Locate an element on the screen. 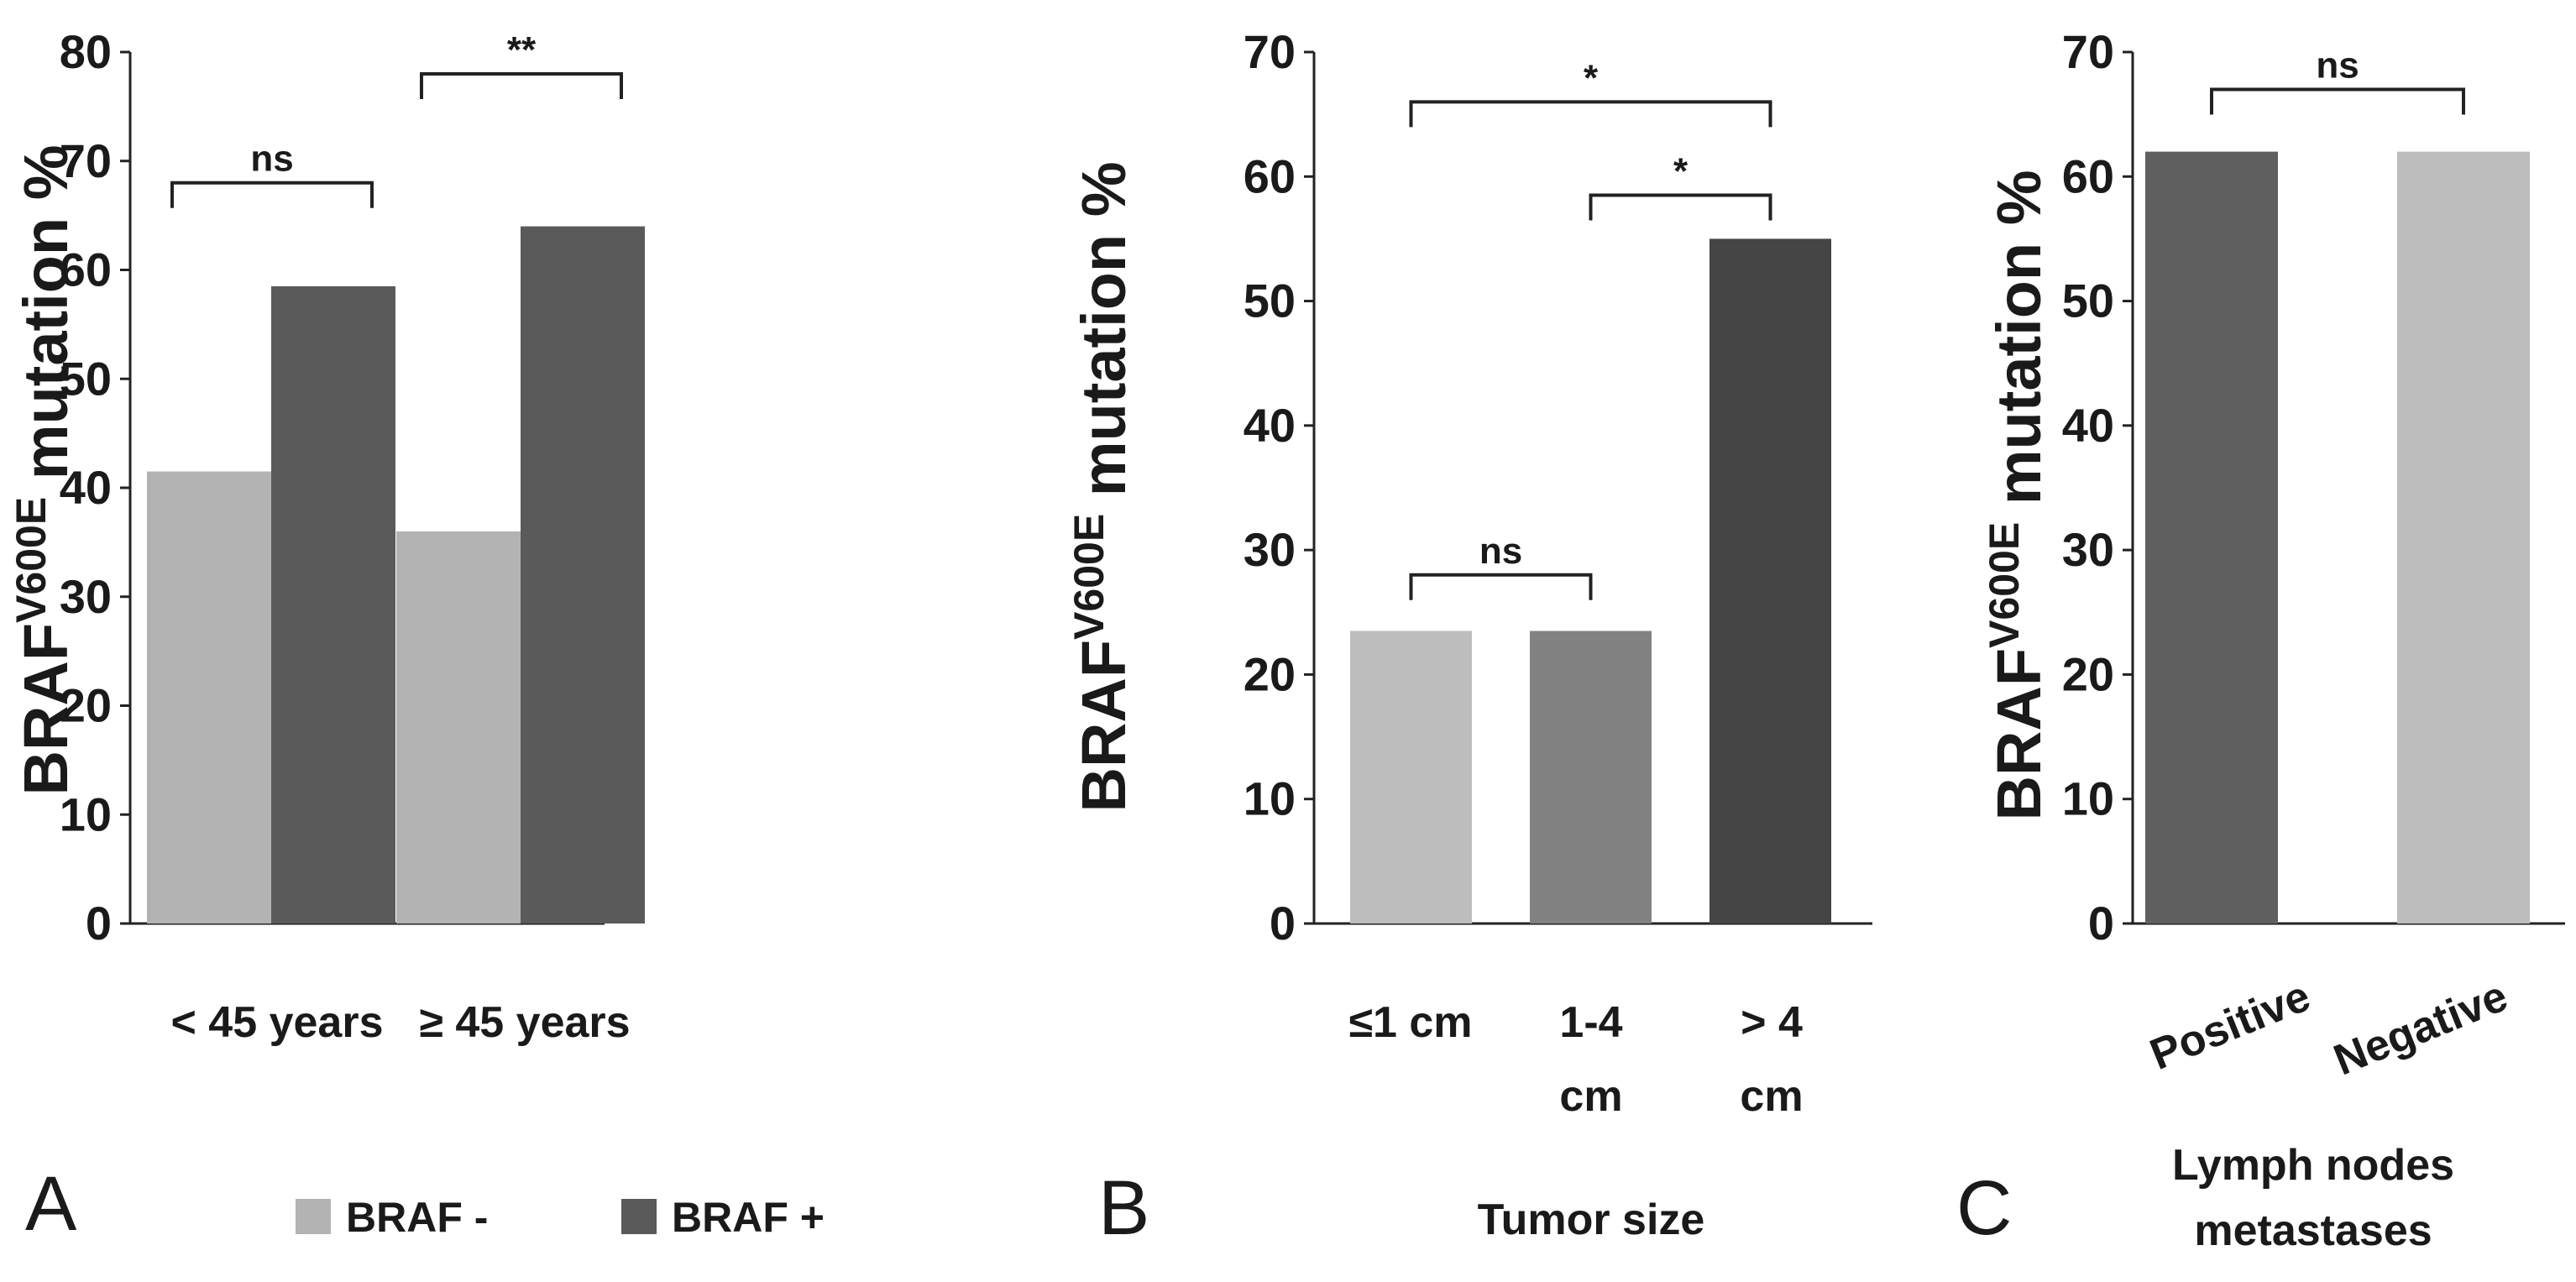  panel-a-legend-label: BRAF + is located at coordinates (748, 1217).